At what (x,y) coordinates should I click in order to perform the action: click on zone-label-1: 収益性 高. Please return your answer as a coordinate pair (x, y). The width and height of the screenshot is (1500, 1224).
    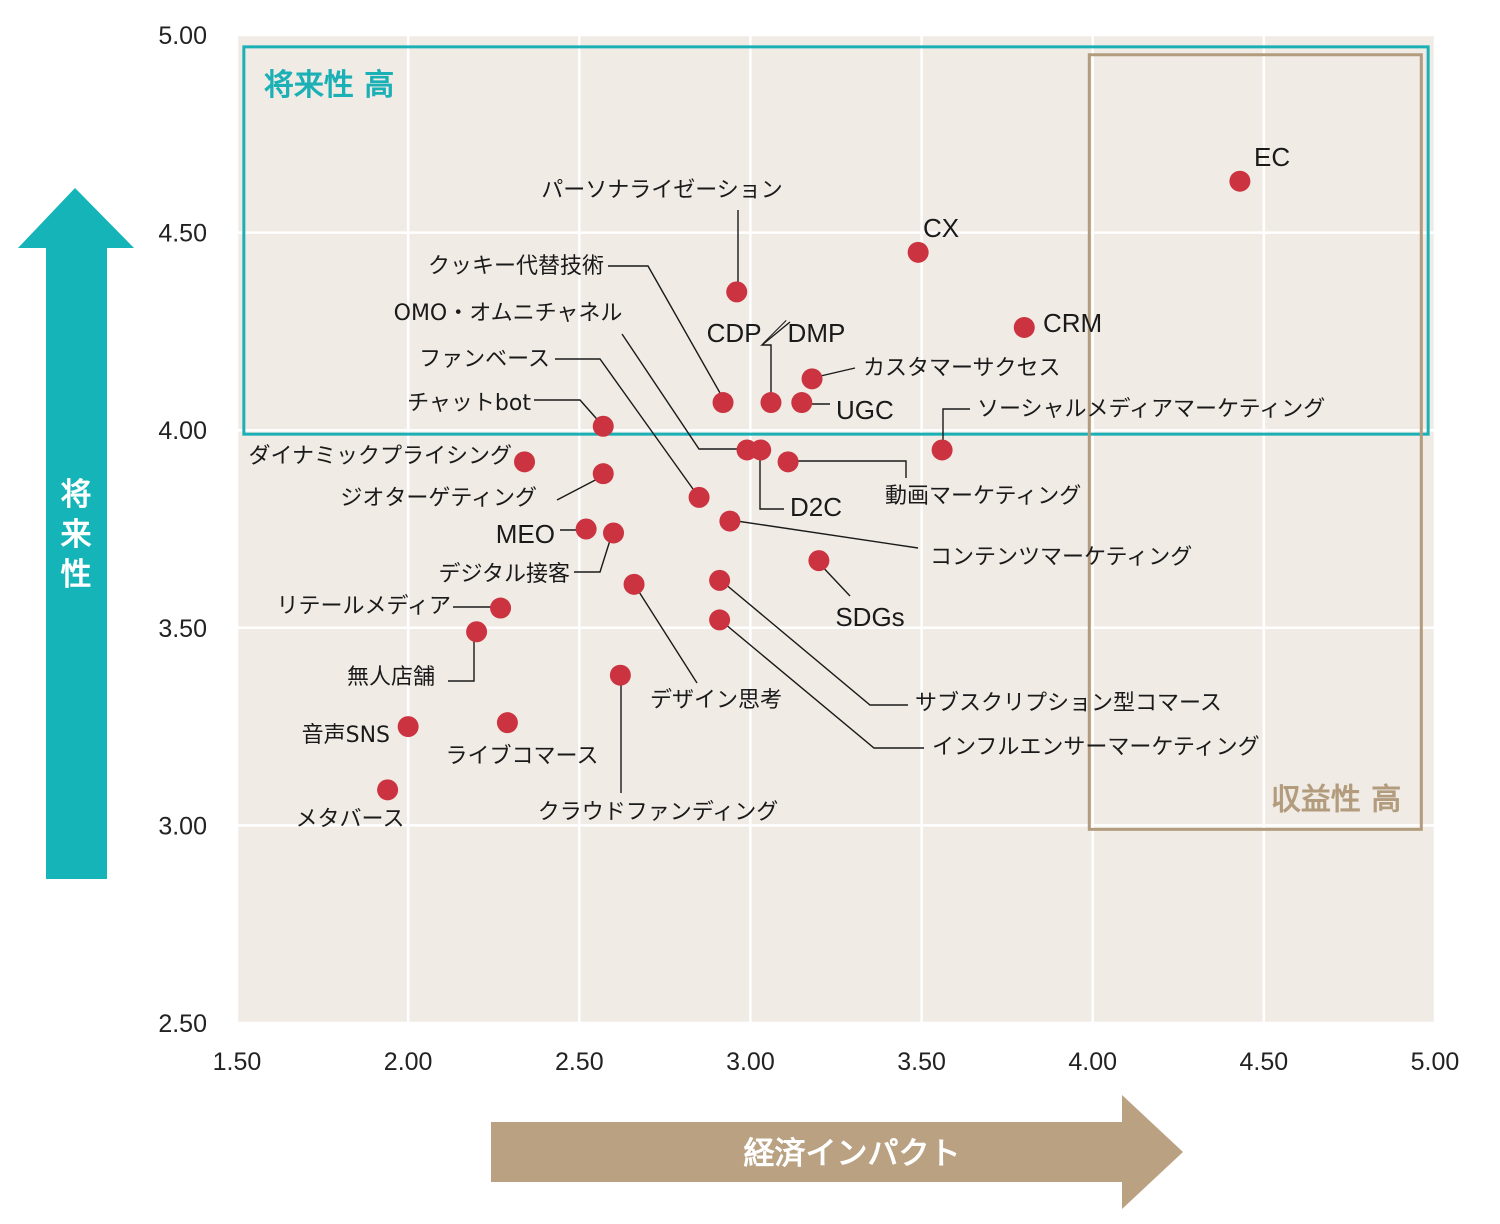
    Looking at the image, I should click on (1336, 799).